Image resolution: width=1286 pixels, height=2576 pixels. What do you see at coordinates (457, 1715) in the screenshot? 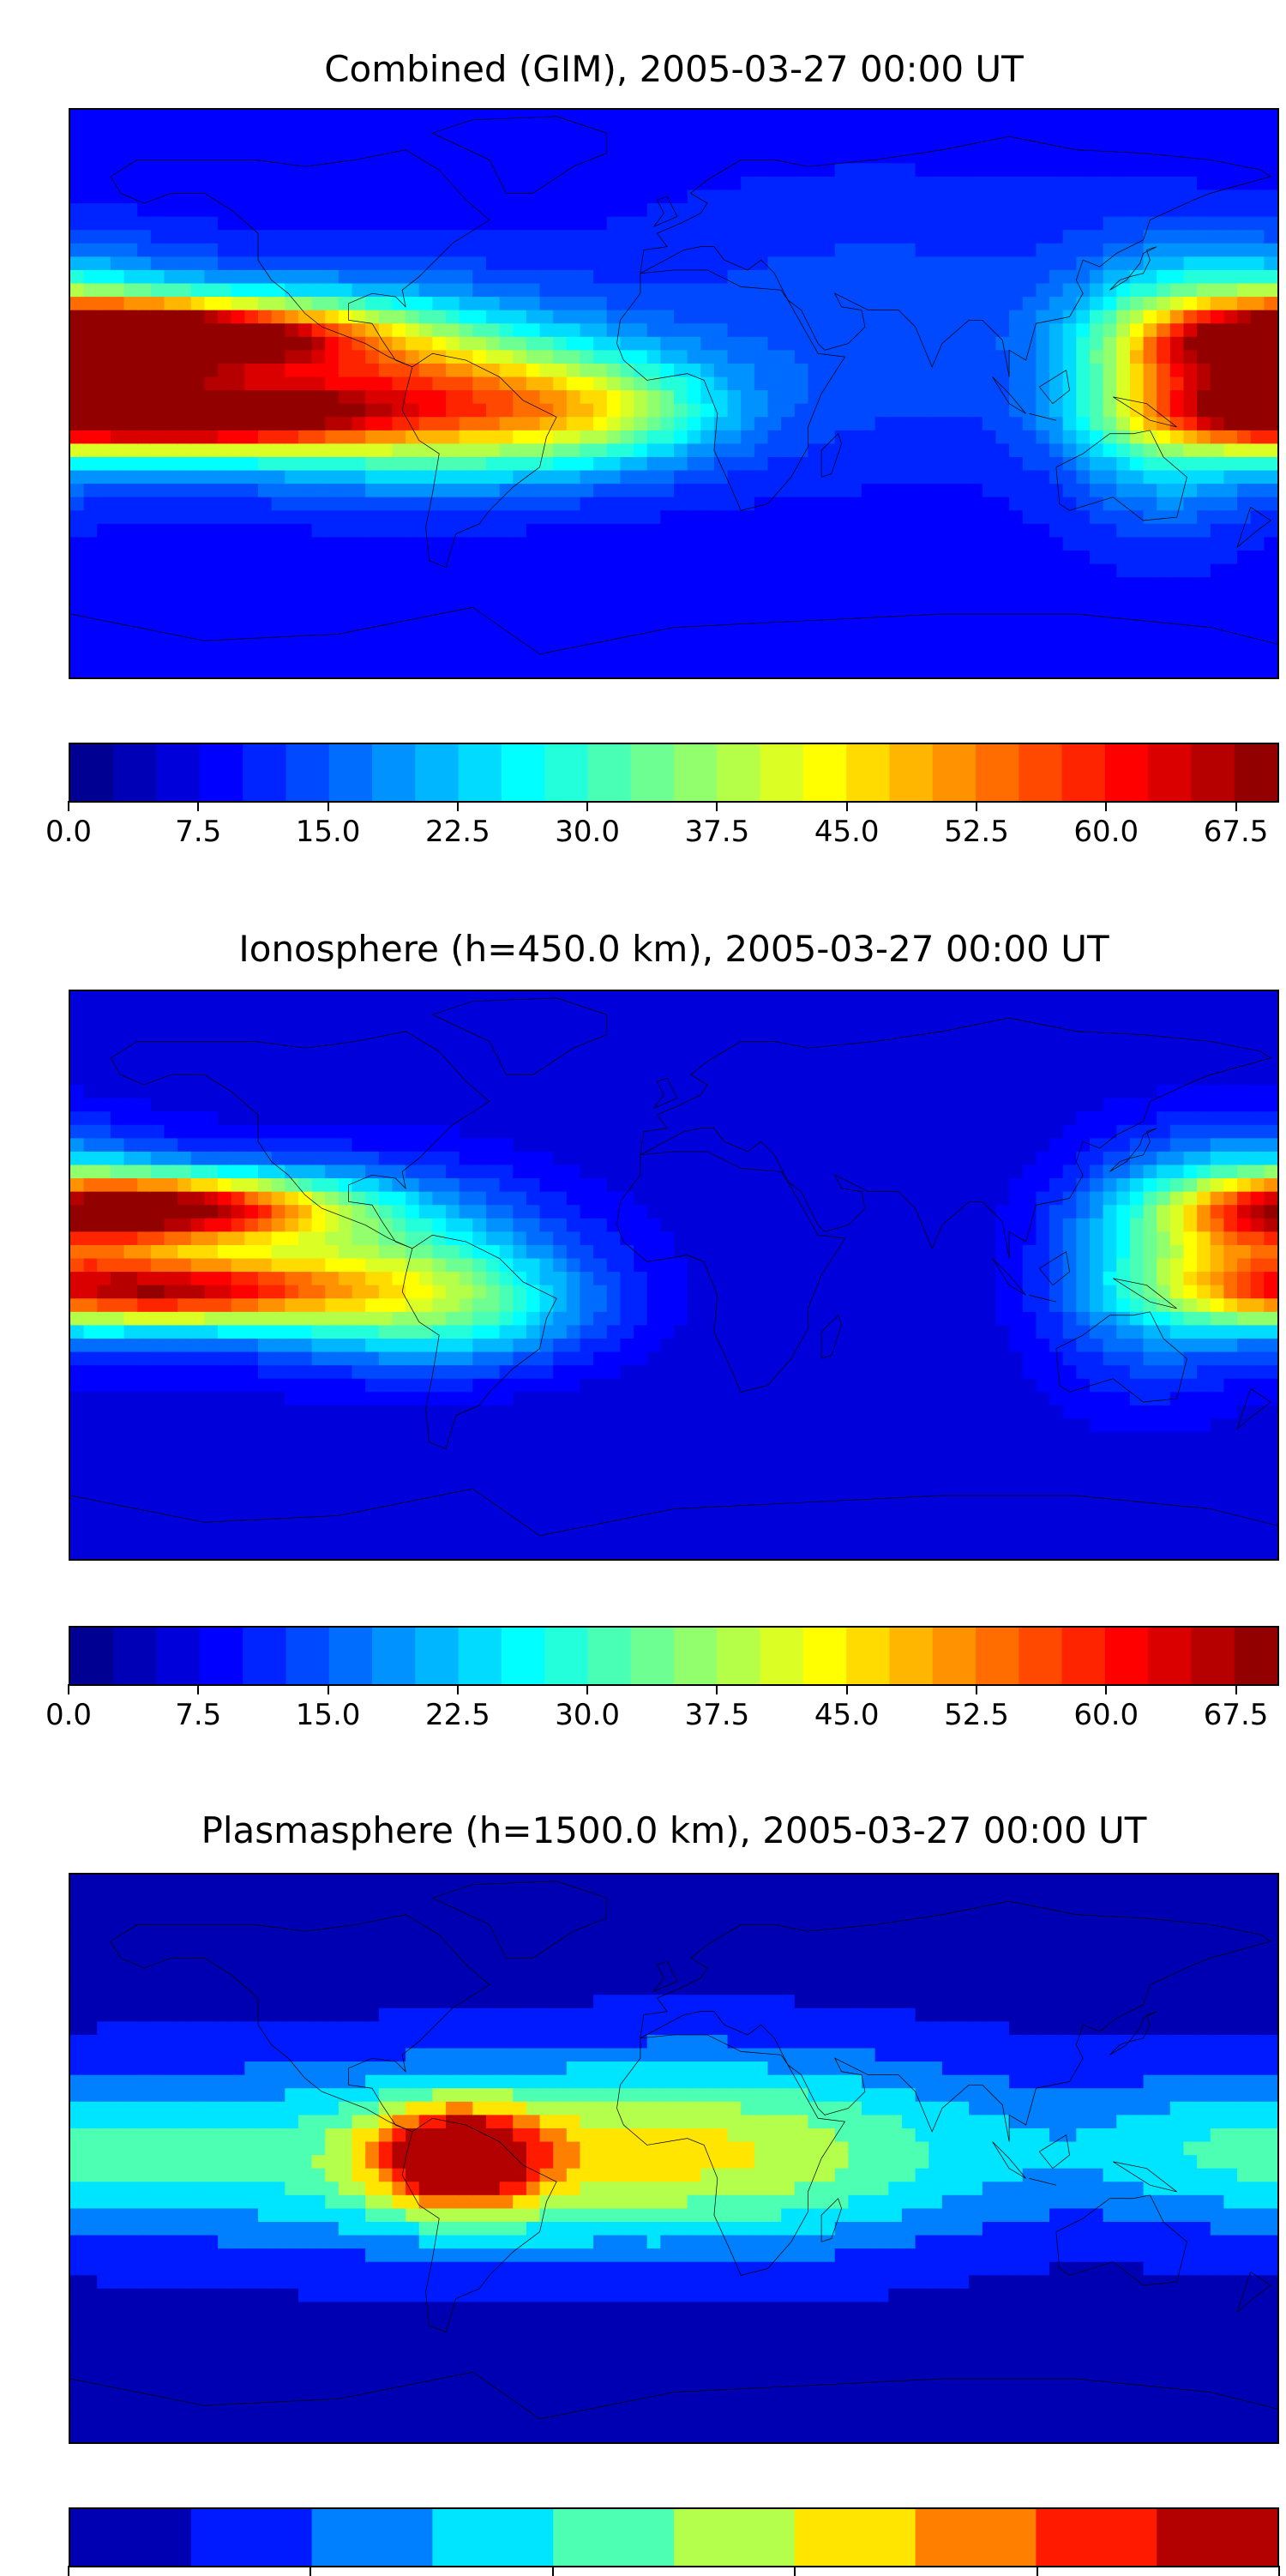
I see `colorbar-tick-label: 22.5` at bounding box center [457, 1715].